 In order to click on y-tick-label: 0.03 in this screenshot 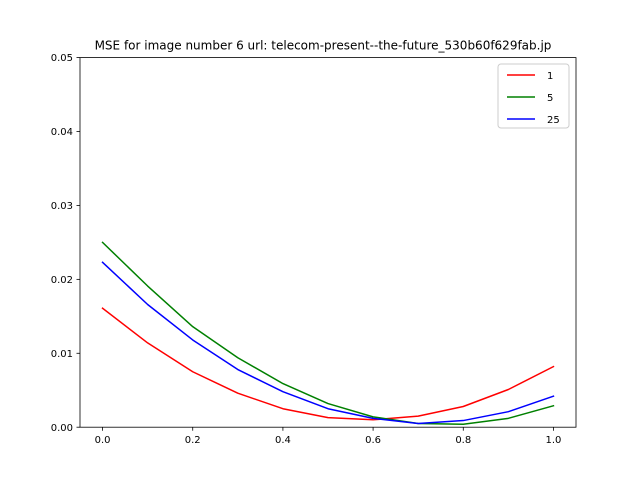, I will do `click(62, 206)`.